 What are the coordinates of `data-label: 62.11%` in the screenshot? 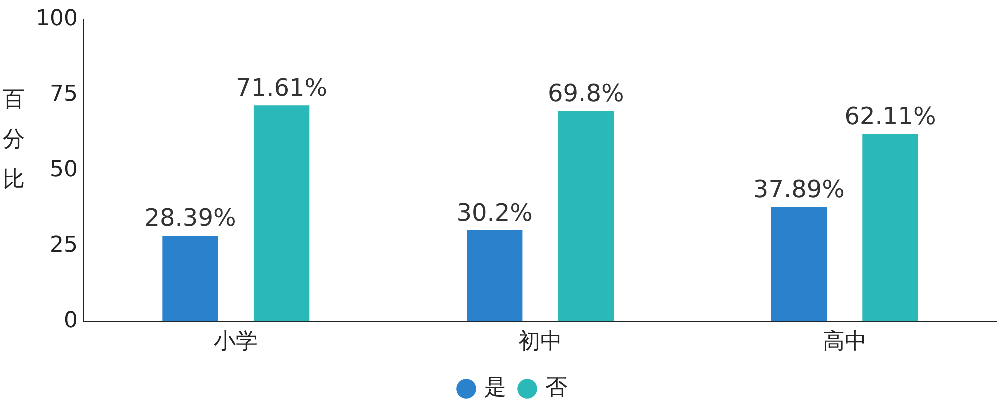 It's located at (890, 116).